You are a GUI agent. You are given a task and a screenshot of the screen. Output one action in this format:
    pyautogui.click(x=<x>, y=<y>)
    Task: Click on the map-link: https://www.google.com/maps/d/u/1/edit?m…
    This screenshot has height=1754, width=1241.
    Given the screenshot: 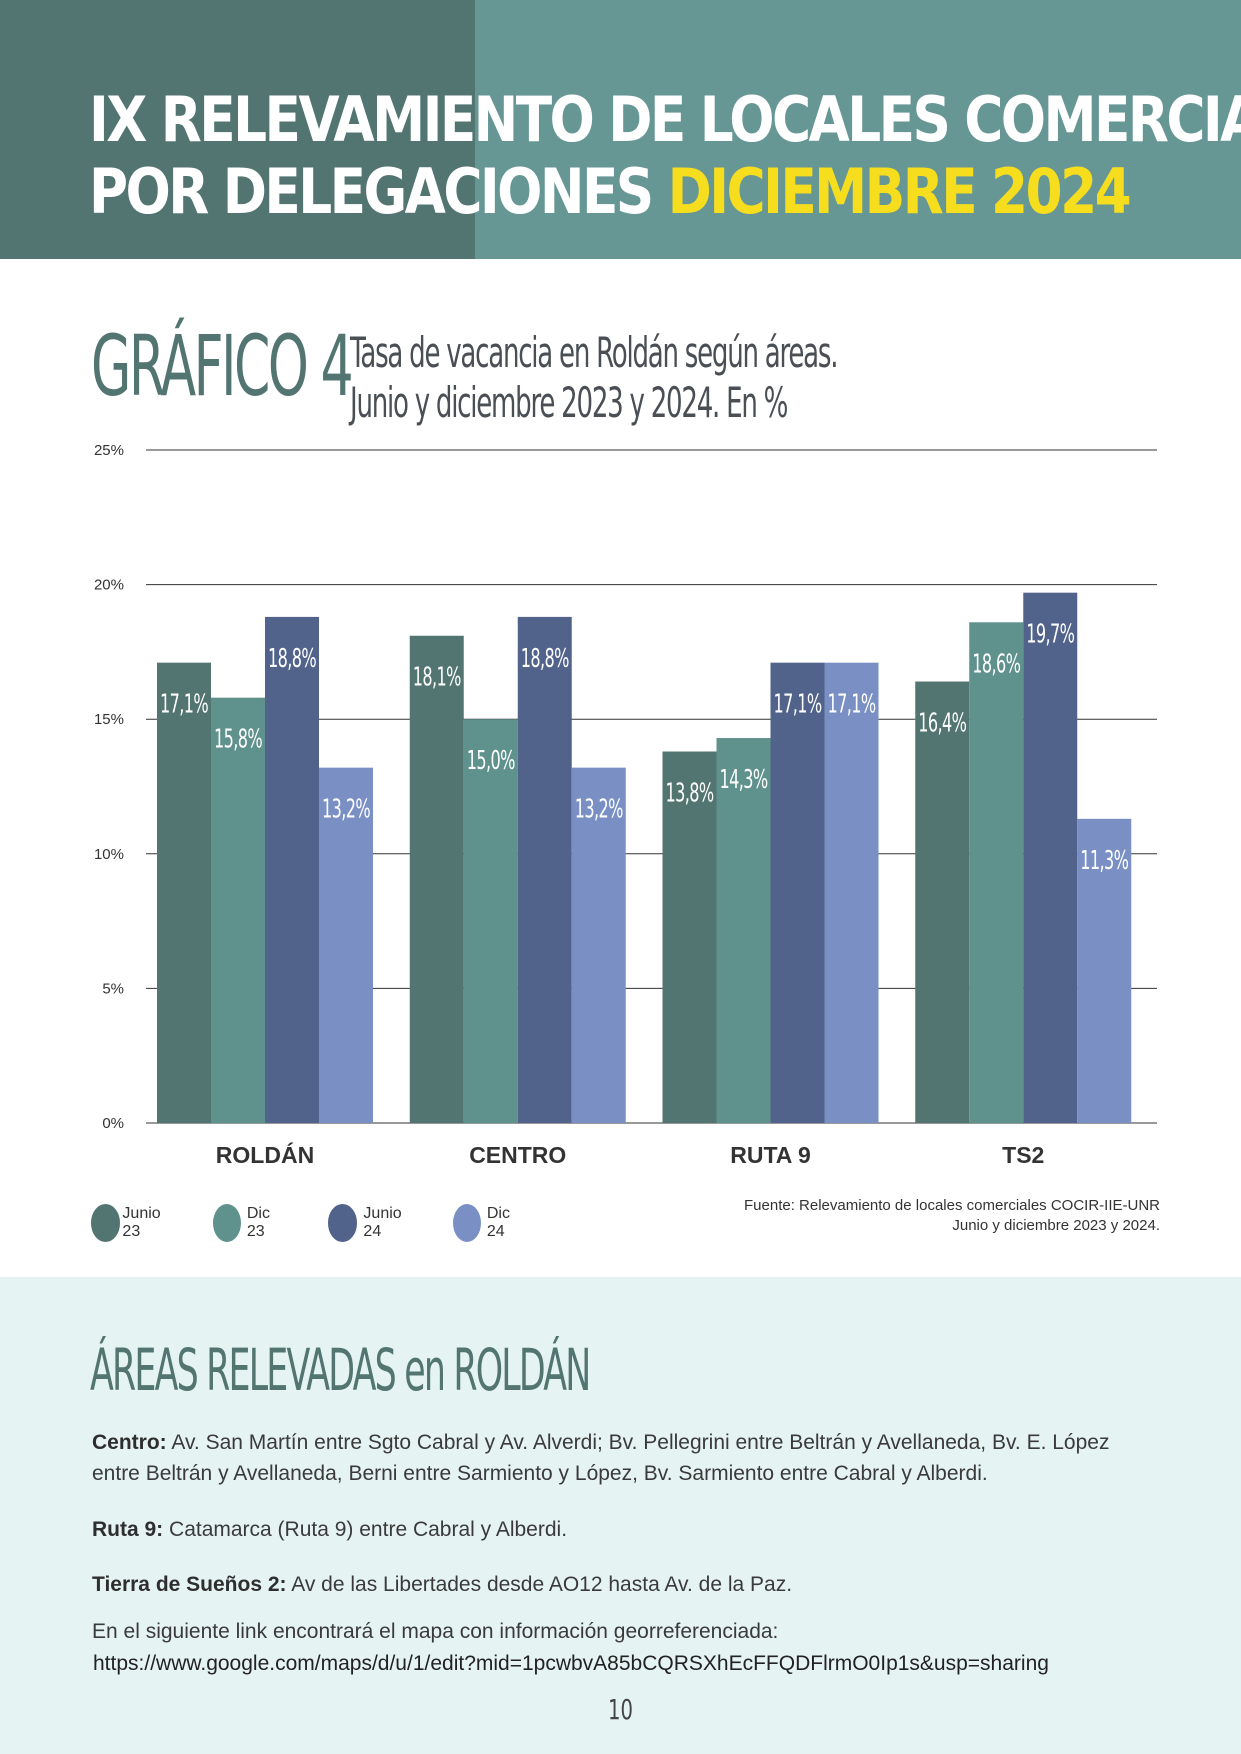 What is the action you would take?
    pyautogui.click(x=571, y=1663)
    